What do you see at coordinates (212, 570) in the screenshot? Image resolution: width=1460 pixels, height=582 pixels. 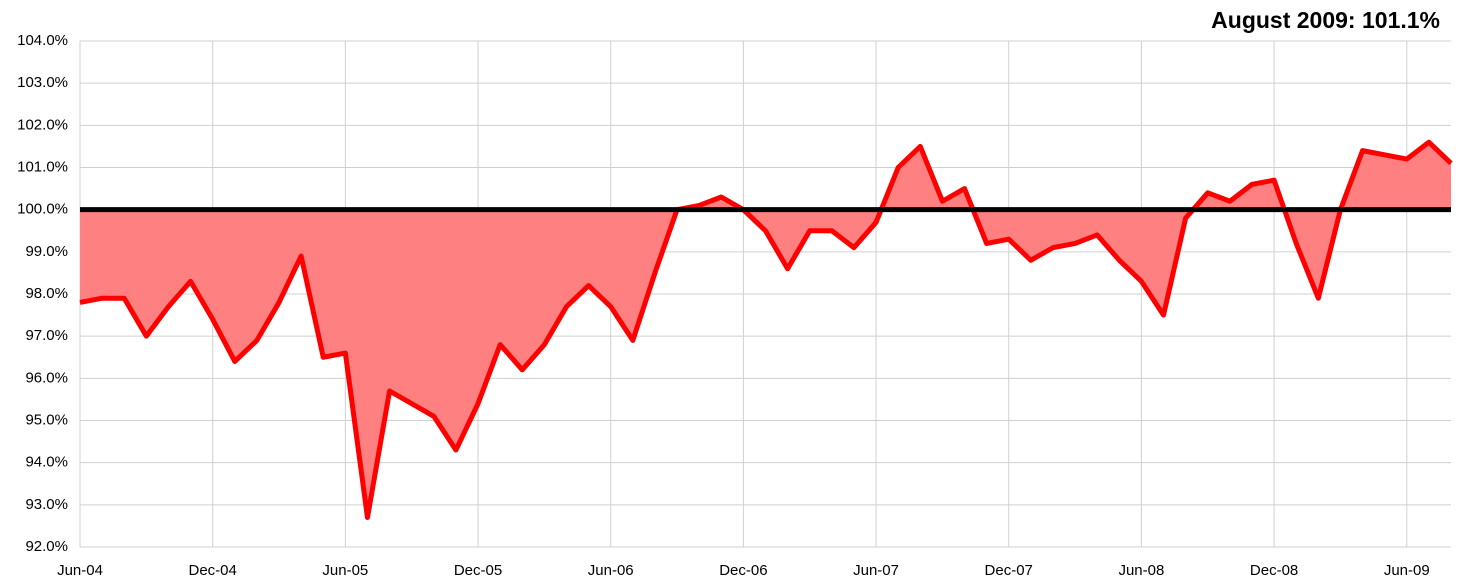 I see `x-tick-label: Dec-04` at bounding box center [212, 570].